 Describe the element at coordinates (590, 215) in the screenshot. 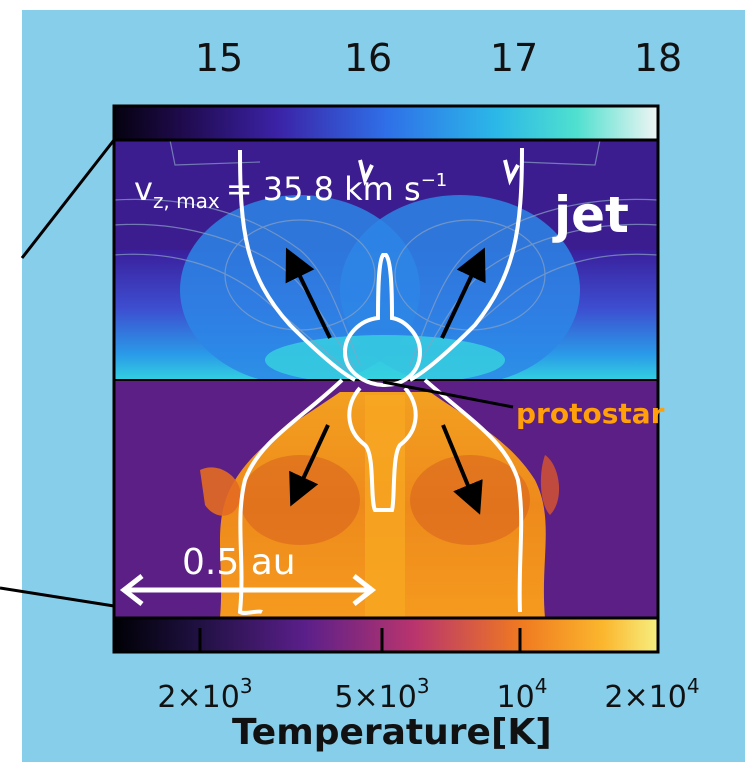

I see `jet-label: jet` at that location.